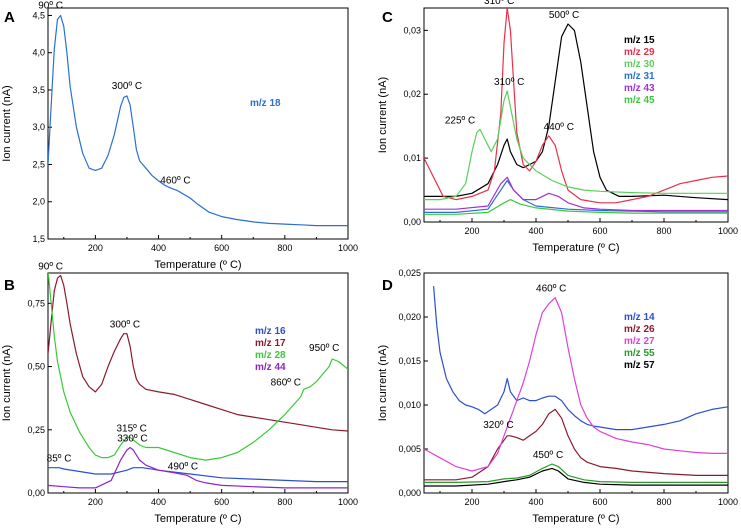  I want to click on peak-annotation: 90º C, so click(50, 267).